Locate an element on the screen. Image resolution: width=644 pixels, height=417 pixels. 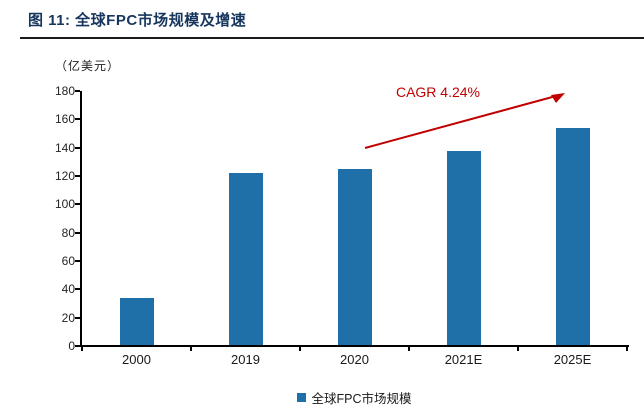
y-axis-tick-label: 0 is located at coordinates (71, 346).